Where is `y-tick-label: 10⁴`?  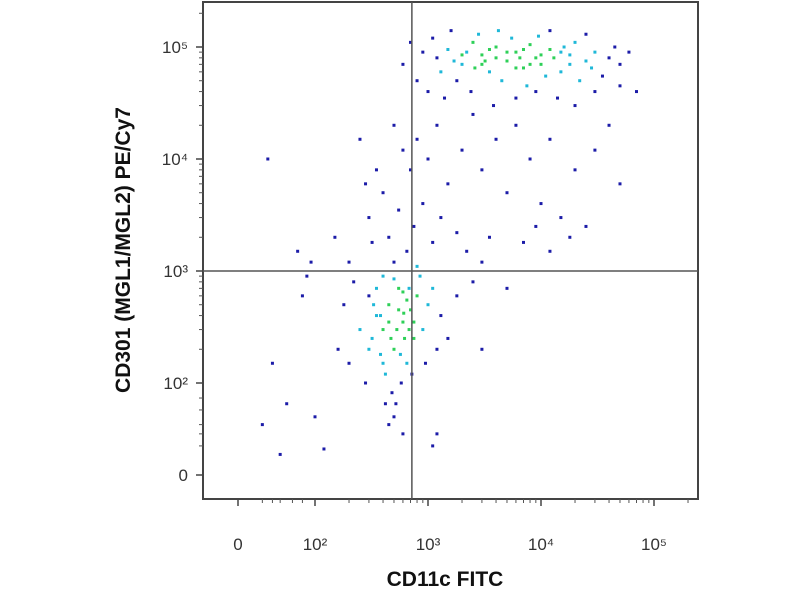 y-tick-label: 10⁴ is located at coordinates (175, 159).